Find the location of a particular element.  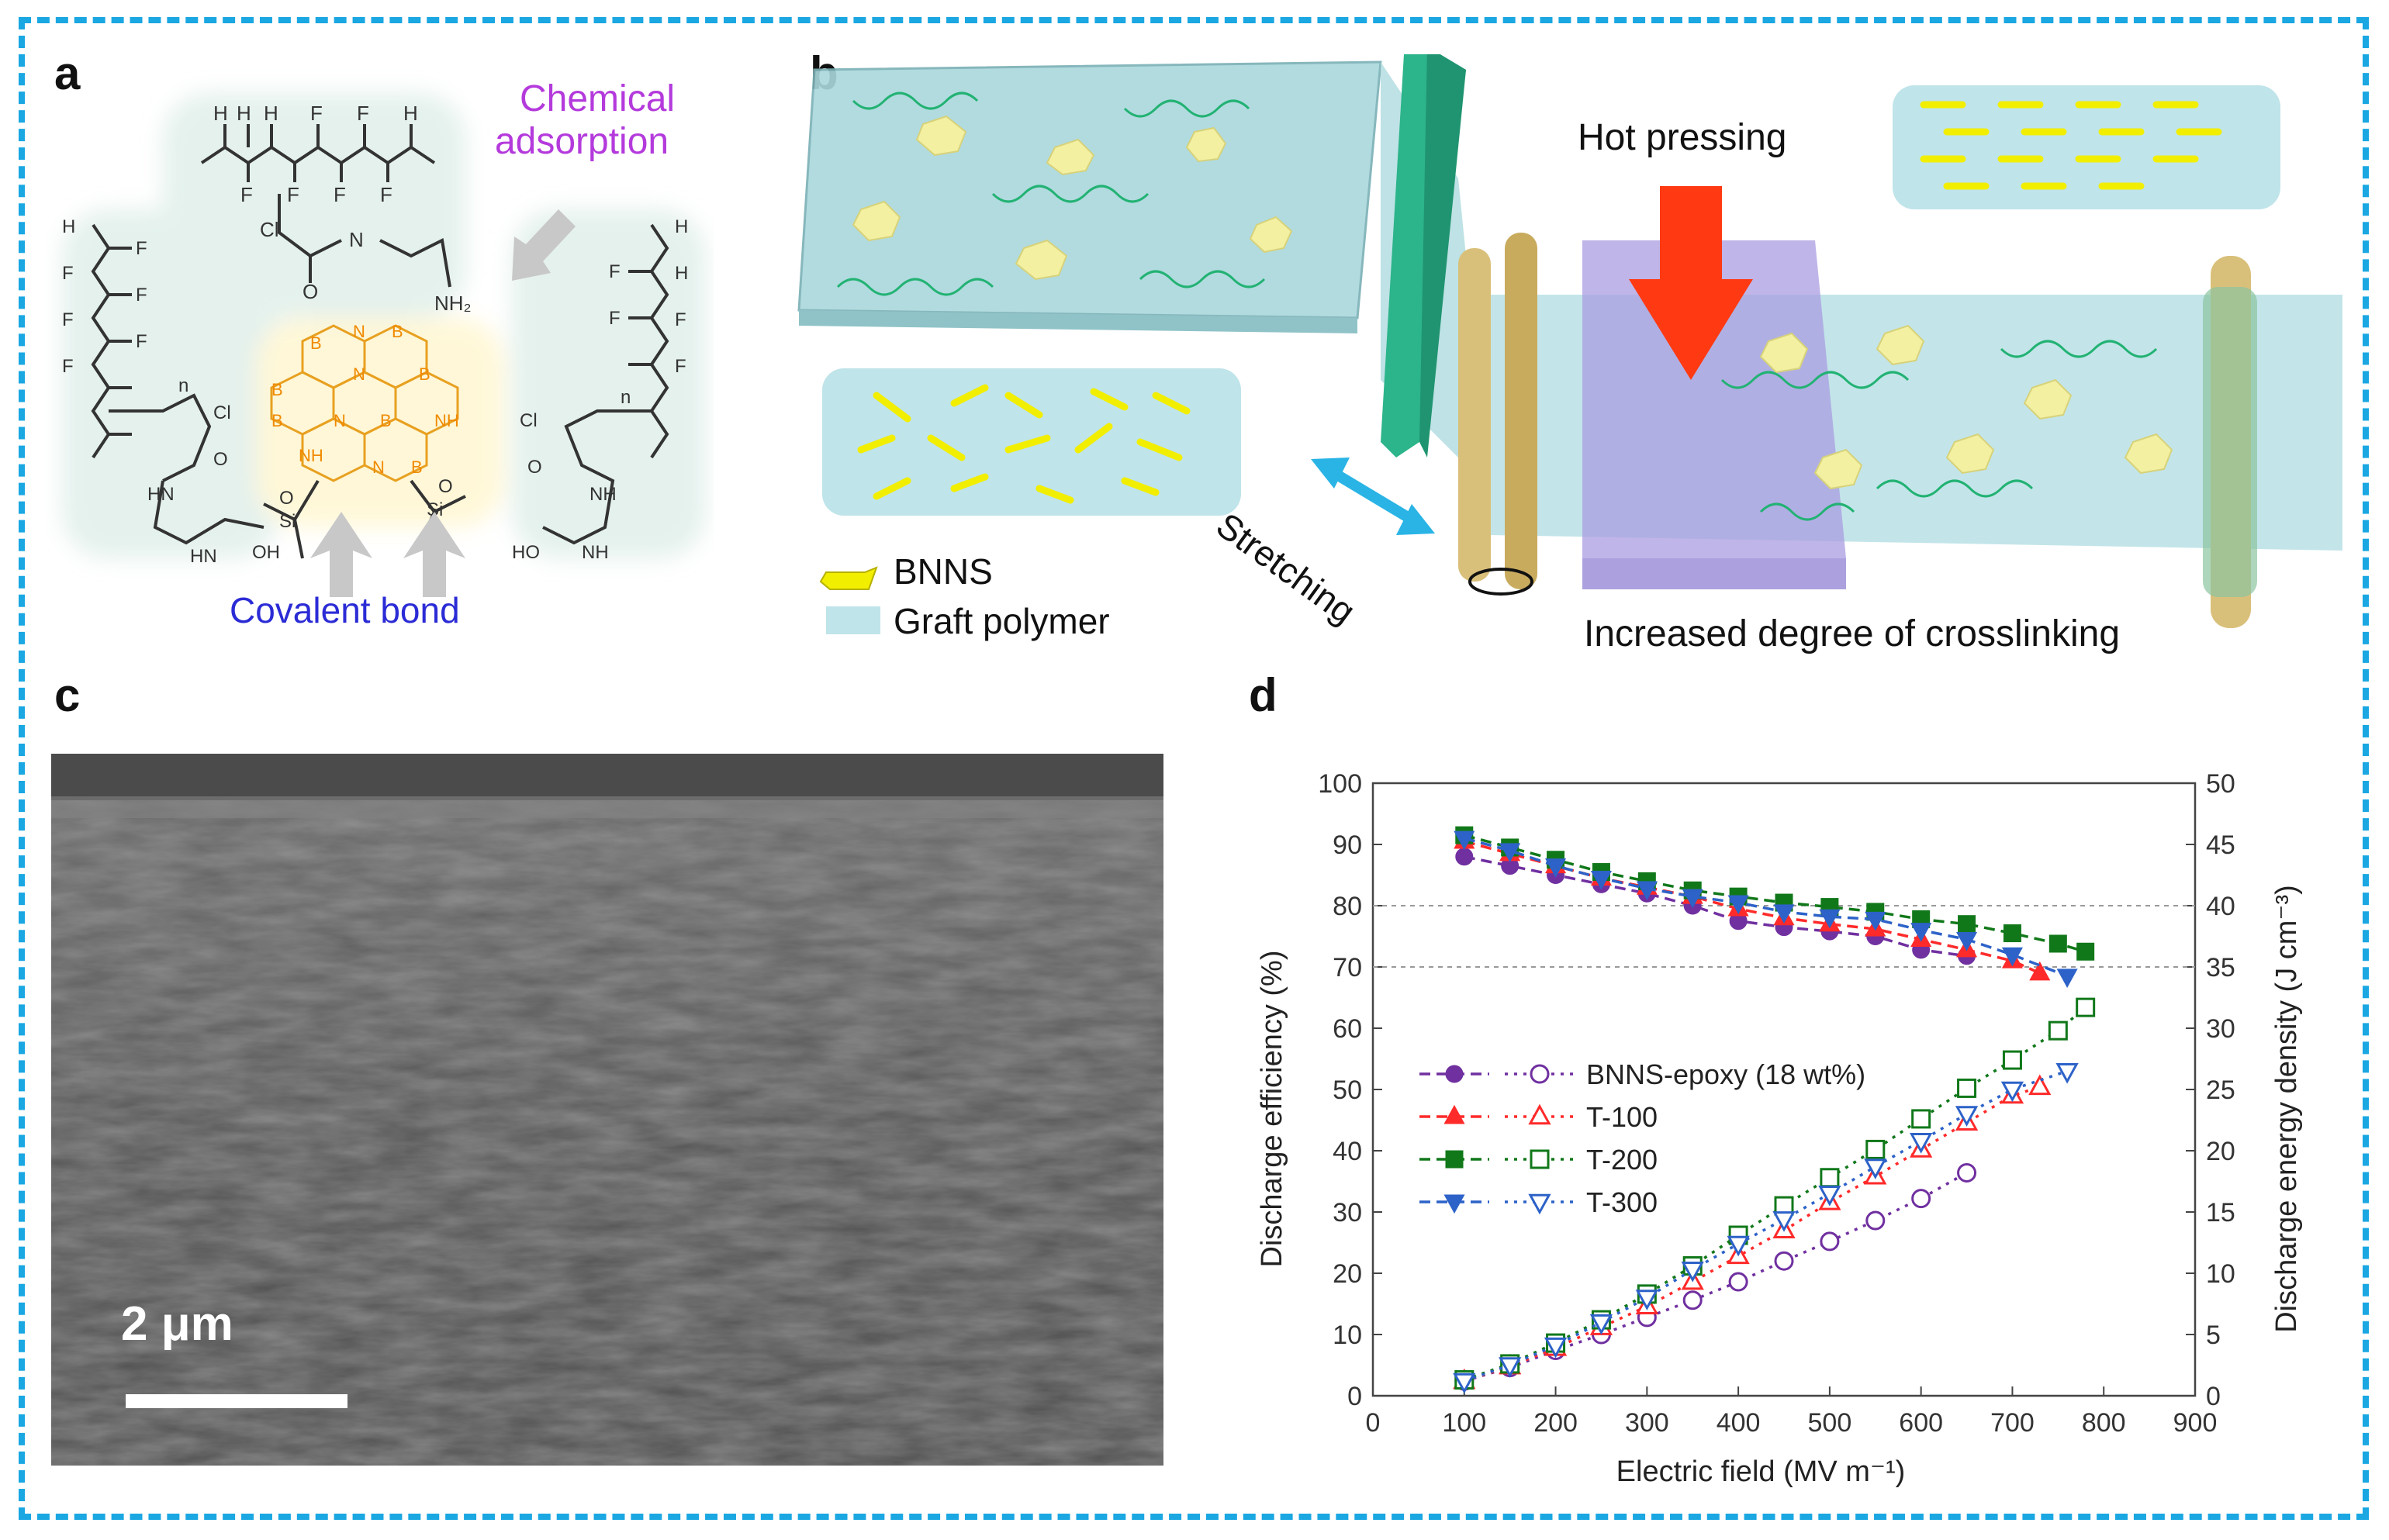

y-right-tick-label: 35 is located at coordinates (2220, 967).